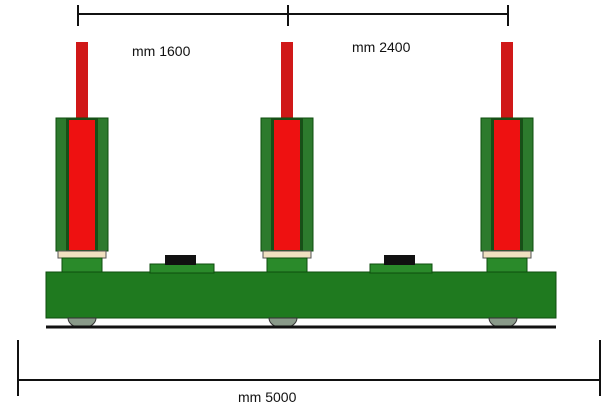 This screenshot has width=604, height=410. What do you see at coordinates (293, 15) in the screenshot?
I see `top-dimension` at bounding box center [293, 15].